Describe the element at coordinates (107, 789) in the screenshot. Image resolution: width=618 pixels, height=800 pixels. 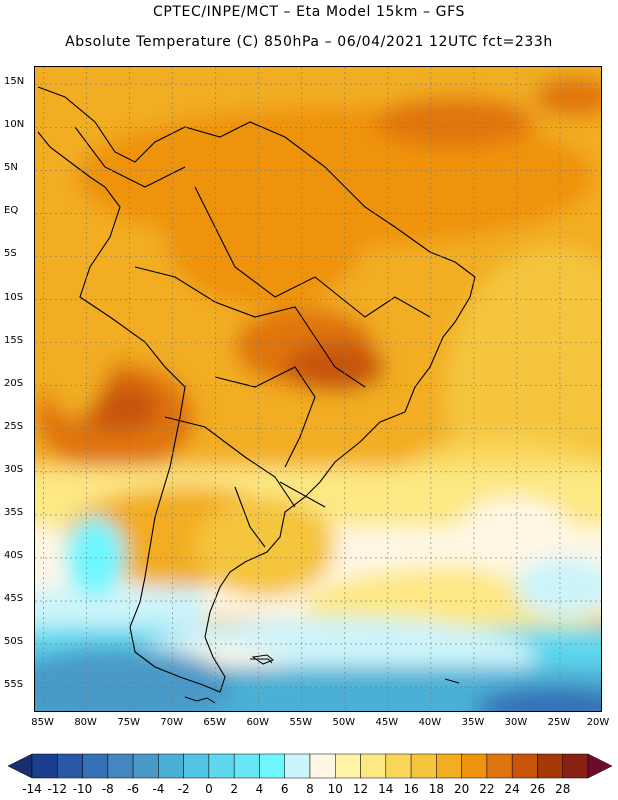
I see `colorbar-label: -8` at that location.